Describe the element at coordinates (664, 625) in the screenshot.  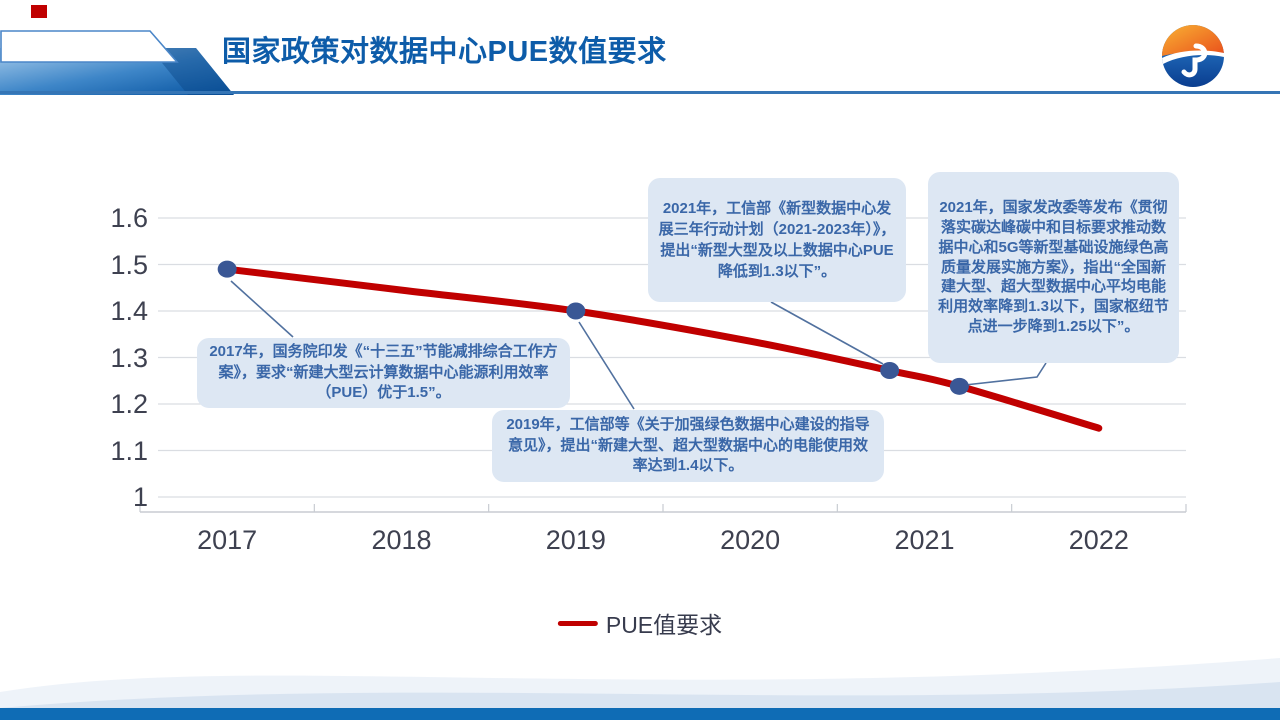
I see `legend-label: PUE值要求` at that location.